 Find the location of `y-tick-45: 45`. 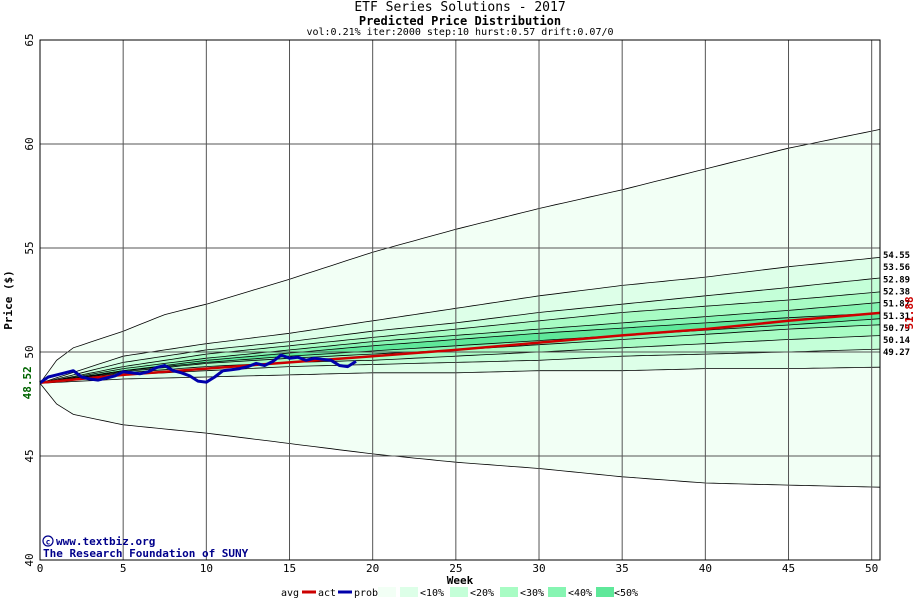

y-tick-45: 45 is located at coordinates (29, 455).